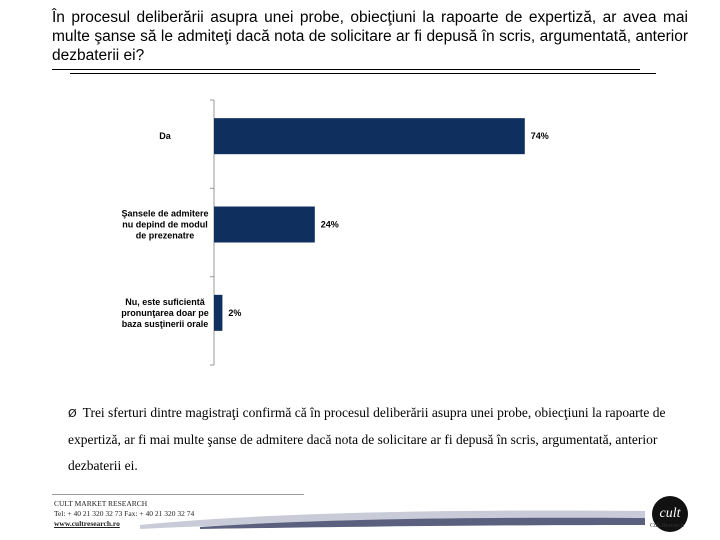  Describe the element at coordinates (165, 313) in the screenshot. I see `category-label: pronunţarea doar pe` at that location.